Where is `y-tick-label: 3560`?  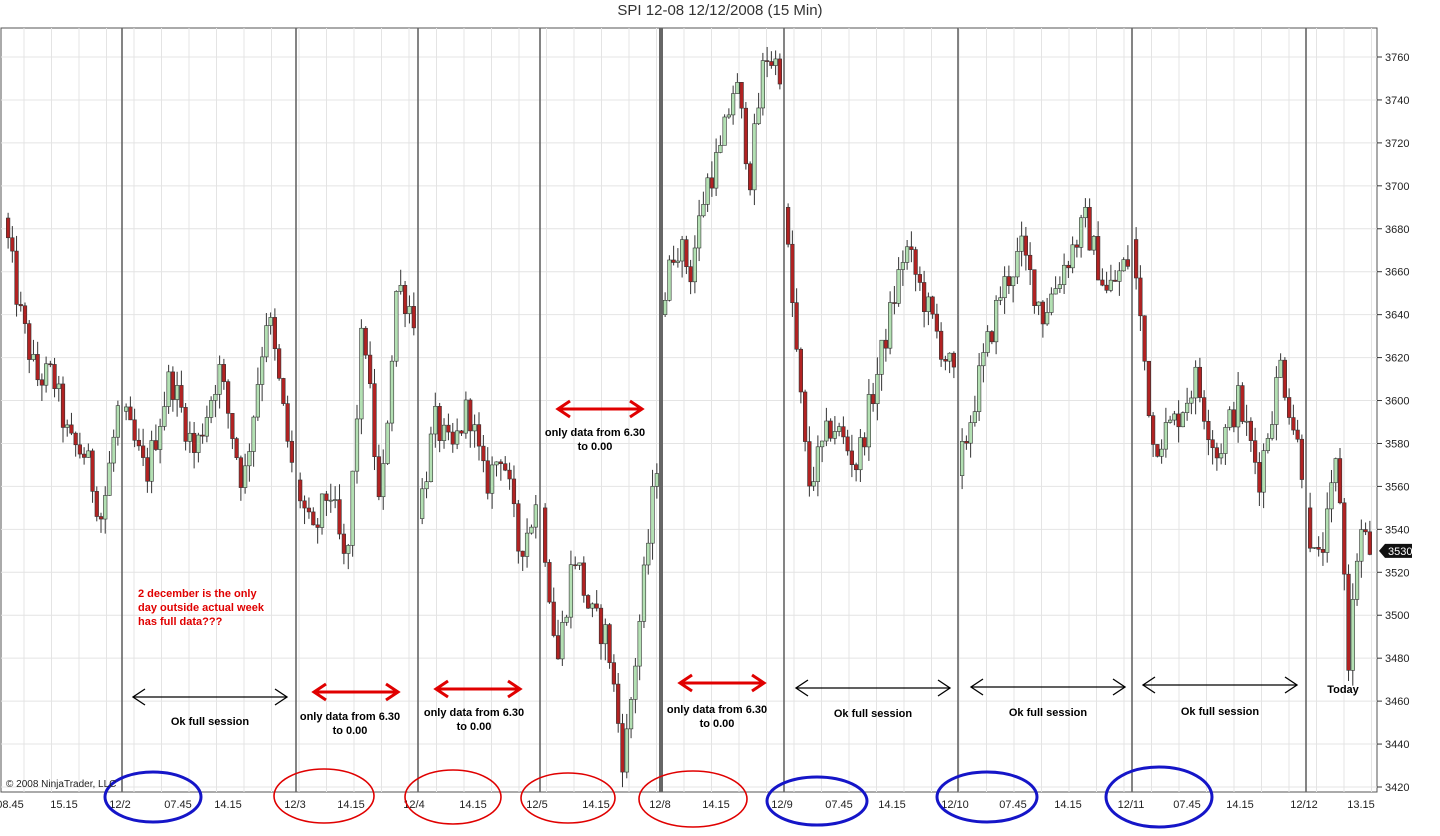 y-tick-label: 3560 is located at coordinates (1397, 487).